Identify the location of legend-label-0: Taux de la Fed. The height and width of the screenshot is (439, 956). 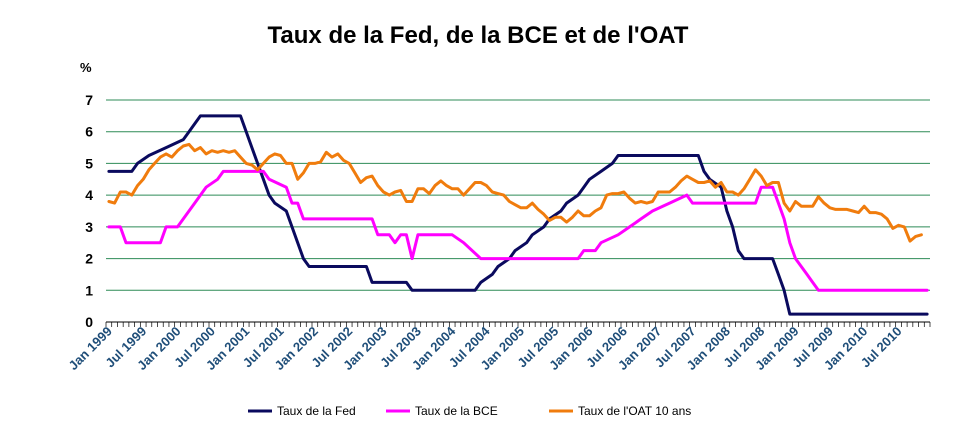
(316, 411).